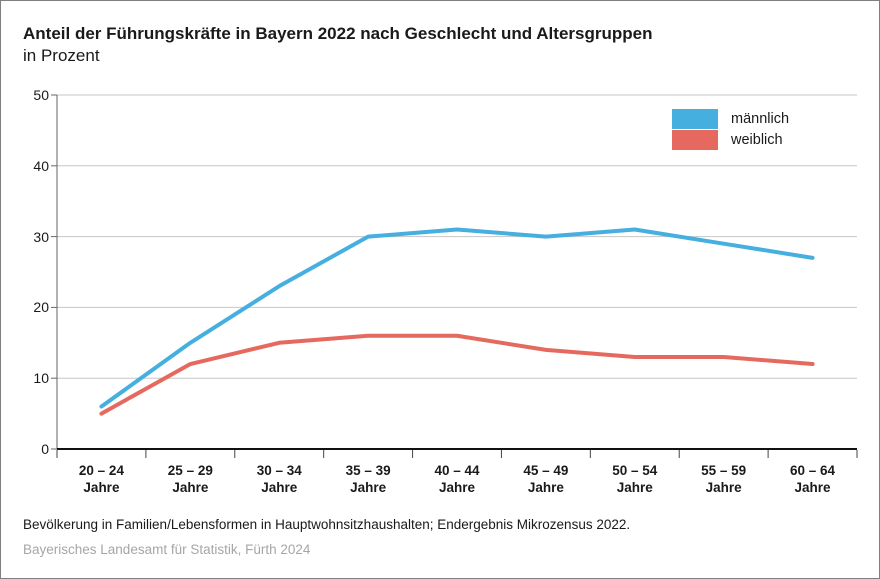  What do you see at coordinates (279, 470) in the screenshot?
I see `x-axis-label-range: 30 – 34` at bounding box center [279, 470].